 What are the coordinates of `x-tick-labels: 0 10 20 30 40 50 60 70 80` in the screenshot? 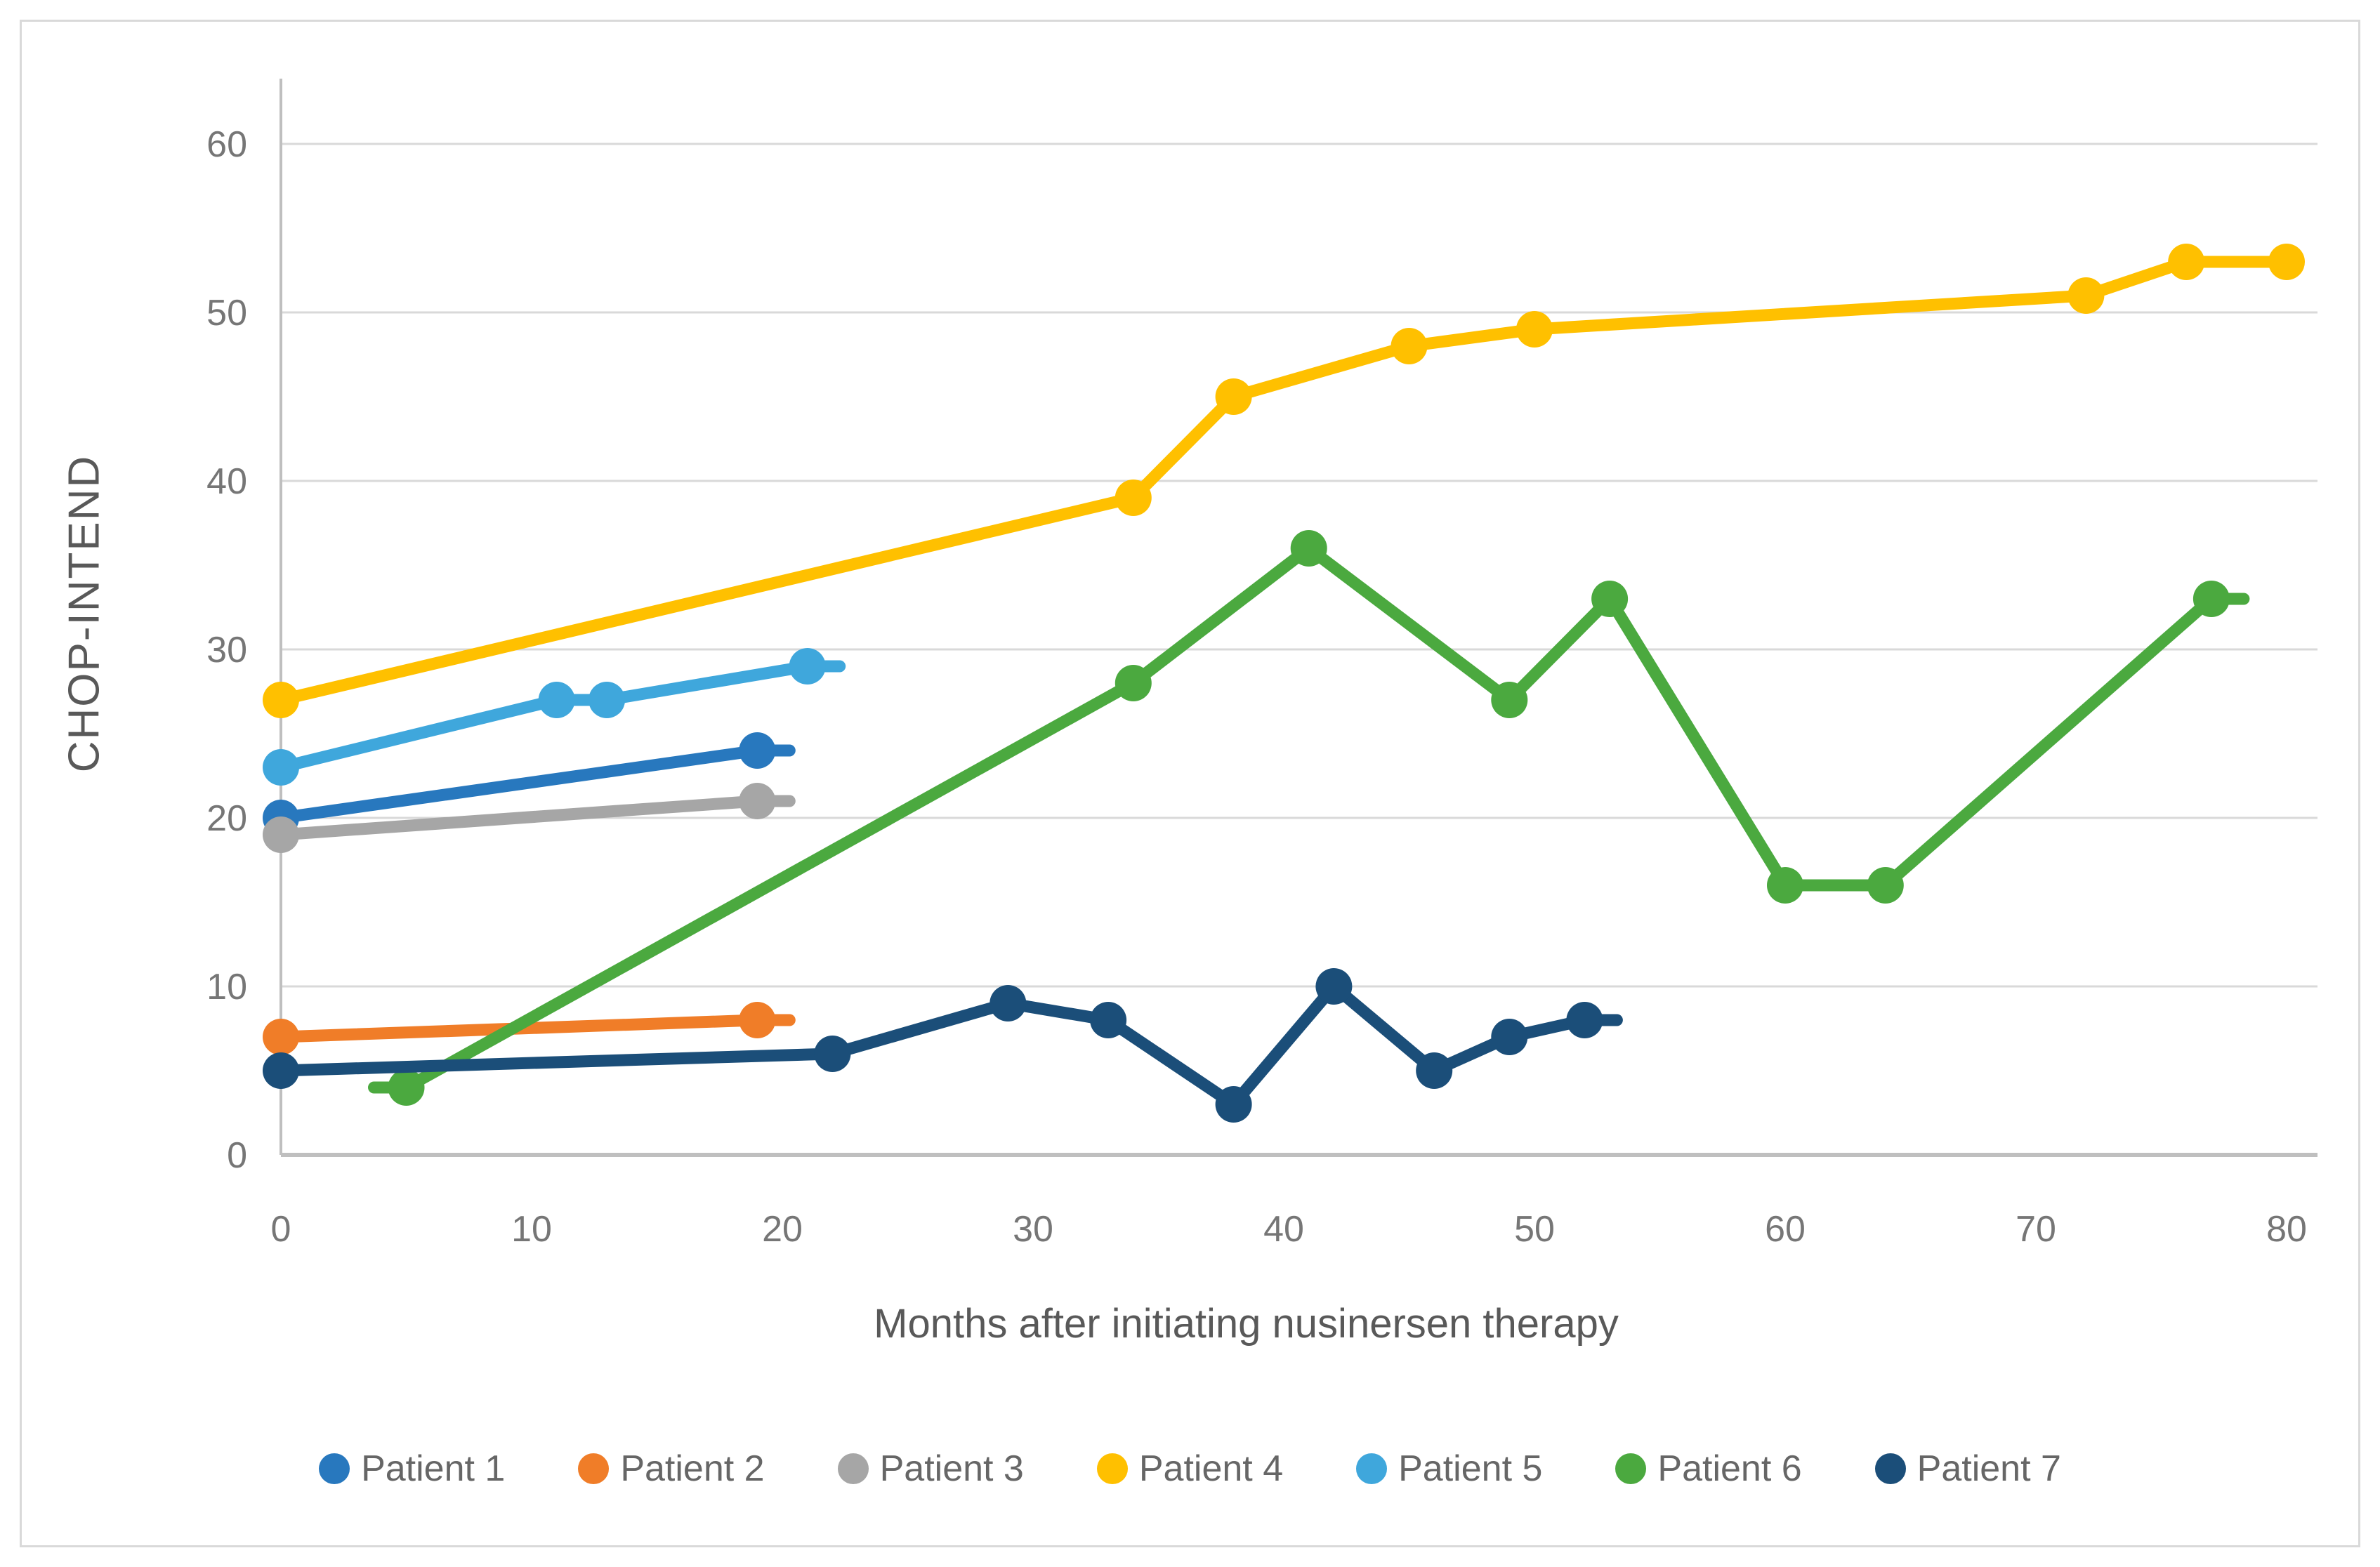 It's located at (1289, 1229).